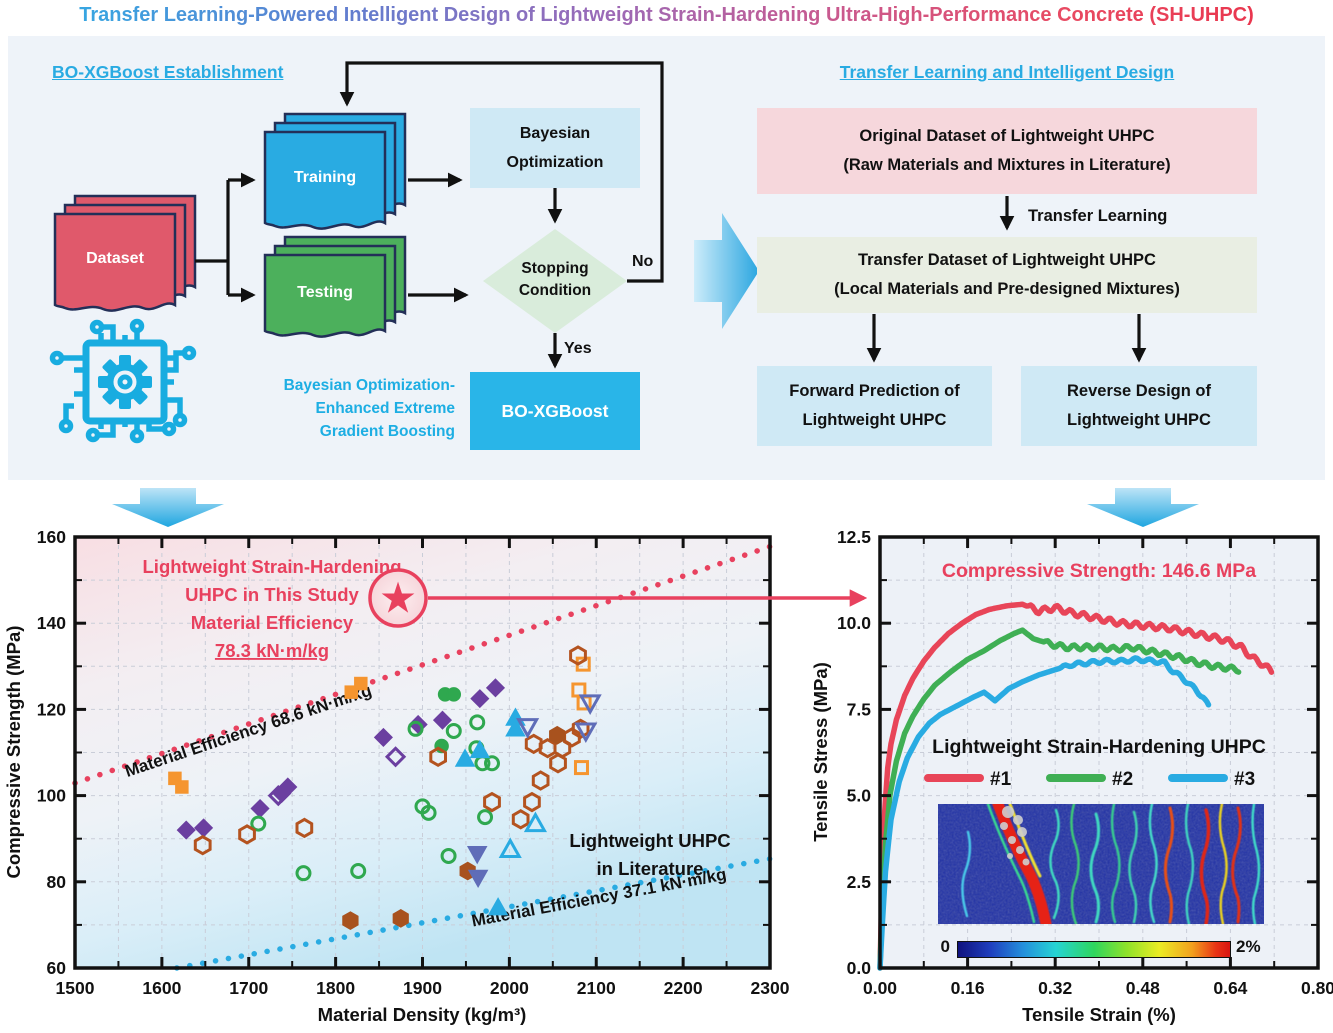 The height and width of the screenshot is (1033, 1333). What do you see at coordinates (650, 868) in the screenshot?
I see `literature-annotation-line: in Literature` at bounding box center [650, 868].